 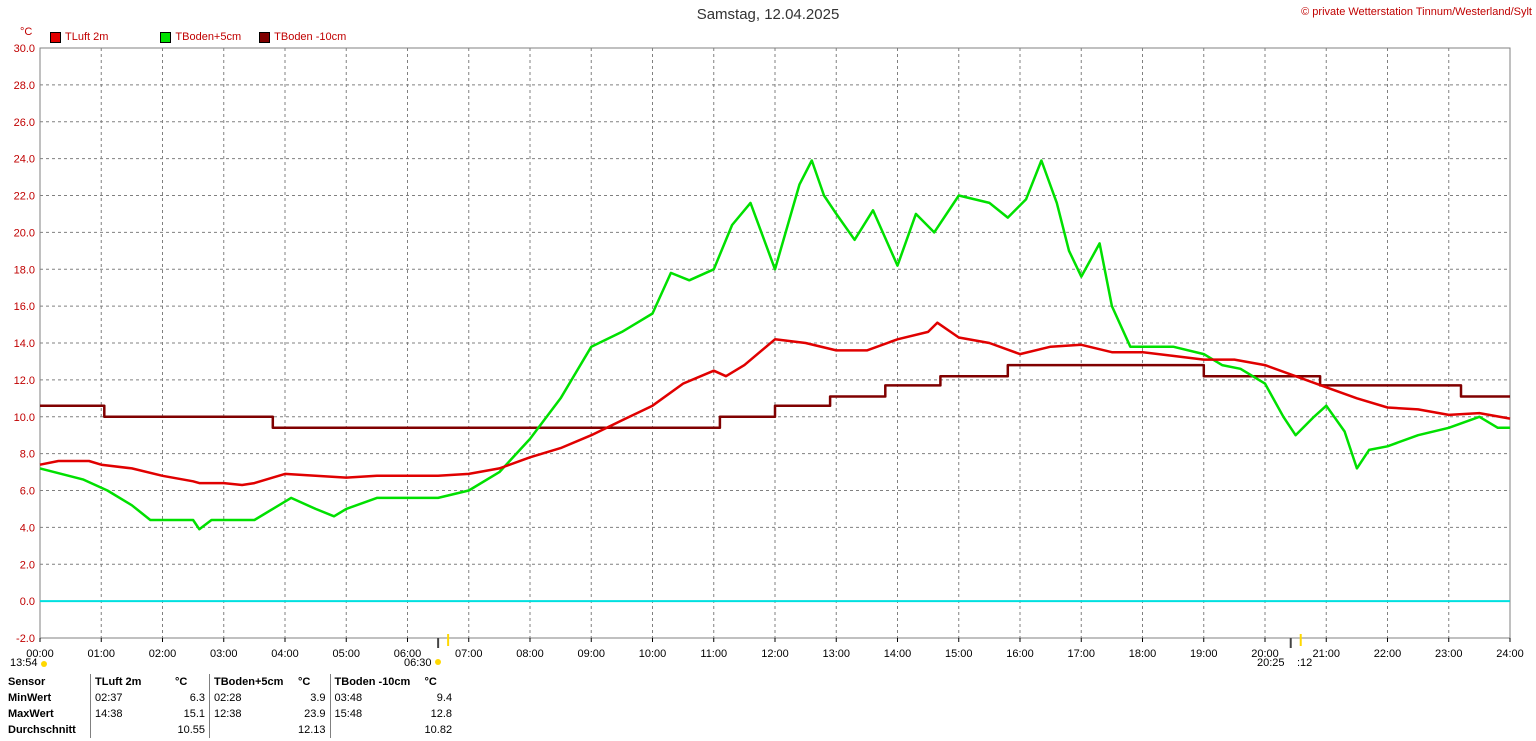 I want to click on legend-swatch-tboden10, so click(x=265, y=37).